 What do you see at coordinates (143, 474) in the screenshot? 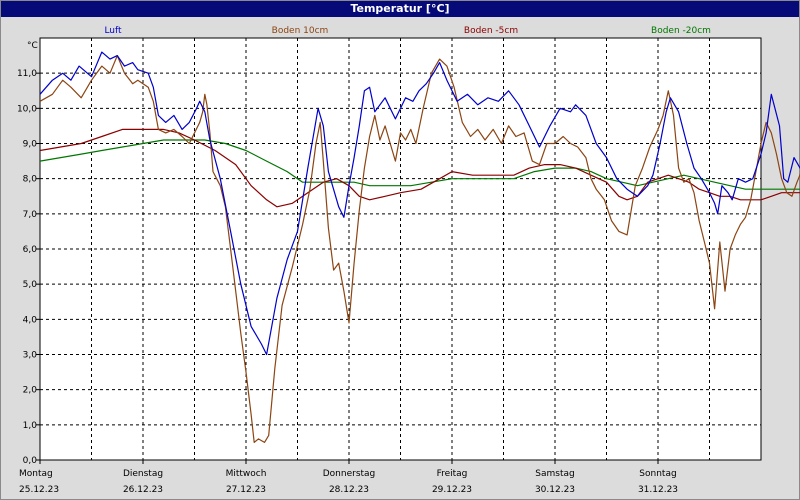
I see `x-day-label: Dienstag` at bounding box center [143, 474].